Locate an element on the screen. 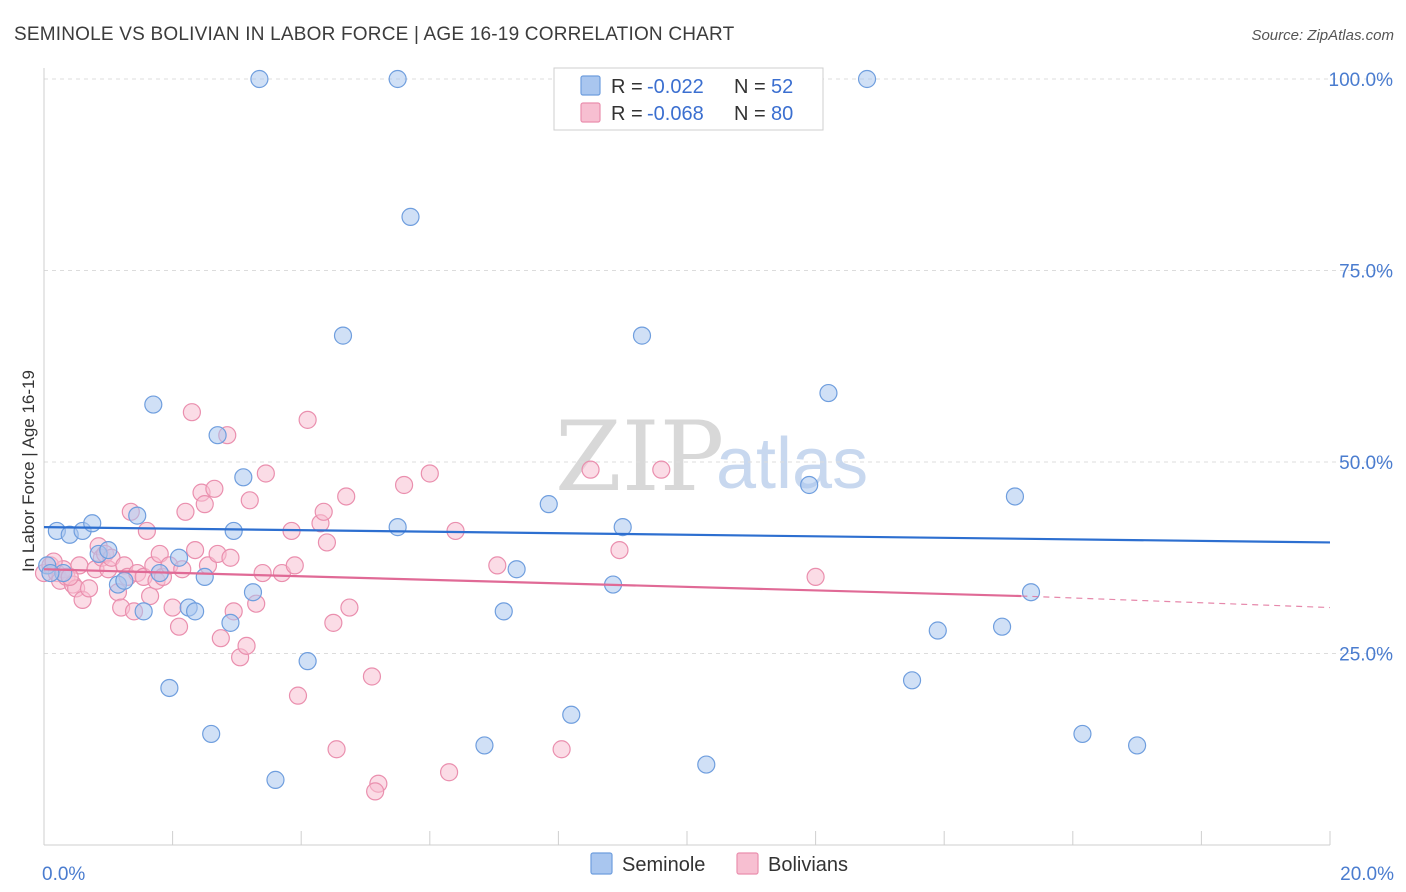  bottom-legend-seminole-label: Seminole is located at coordinates (663, 865).